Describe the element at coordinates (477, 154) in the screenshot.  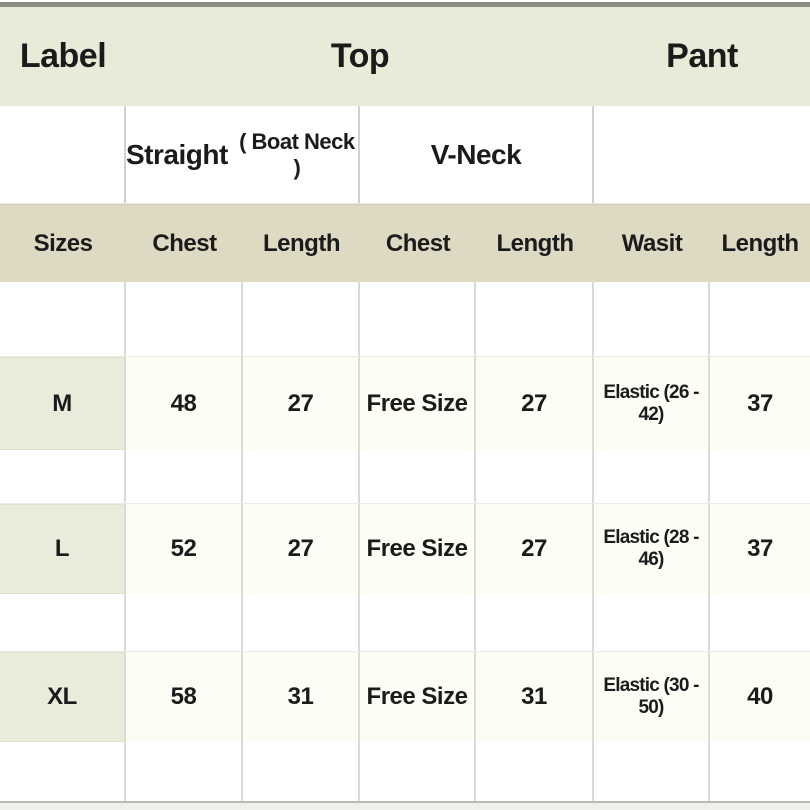
I see `subhead-vneck: V-Neck` at that location.